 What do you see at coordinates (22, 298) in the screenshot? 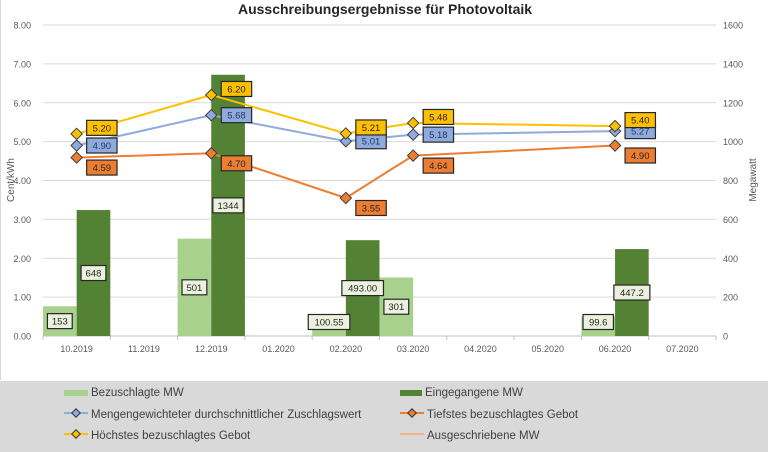
I see `y-tick-label: 1.00` at bounding box center [22, 298].